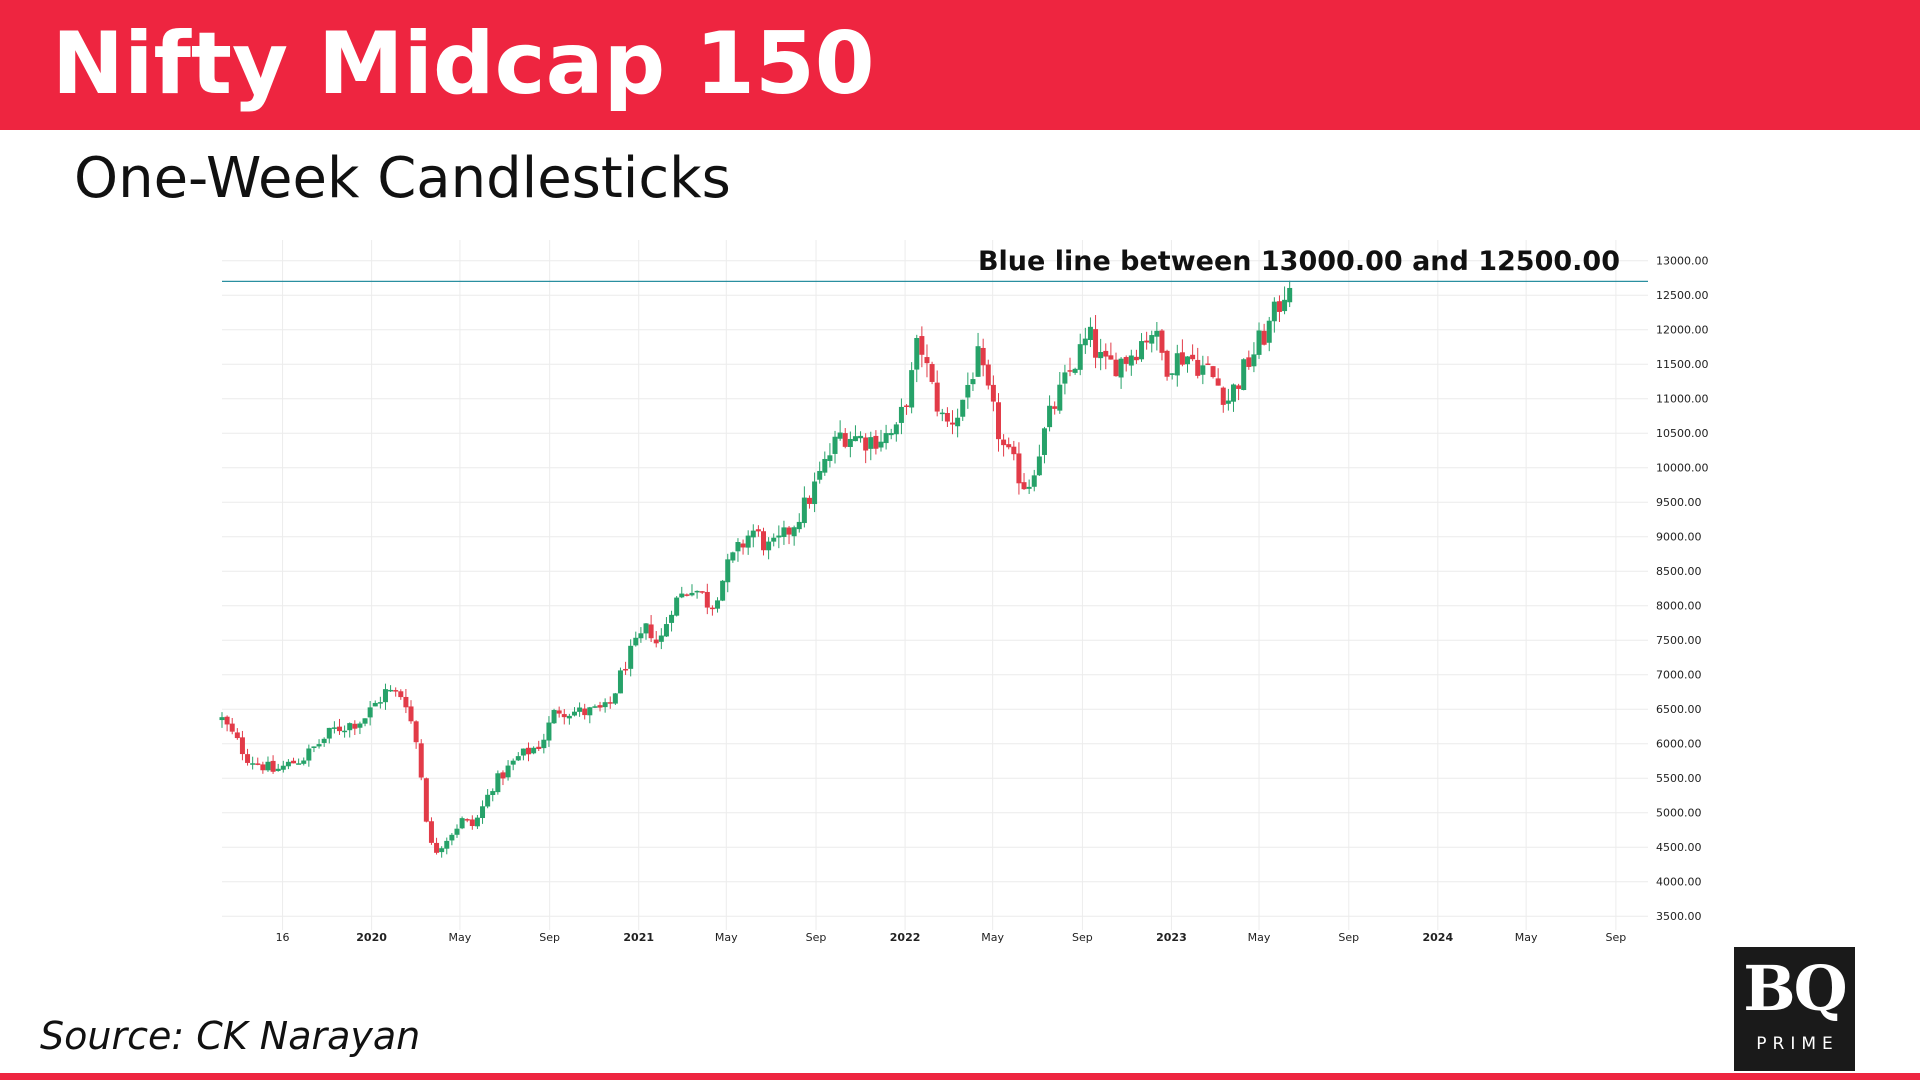 This screenshot has height=1080, width=1920. Describe the element at coordinates (960, 1076) in the screenshot. I see `bottom-bar` at that location.